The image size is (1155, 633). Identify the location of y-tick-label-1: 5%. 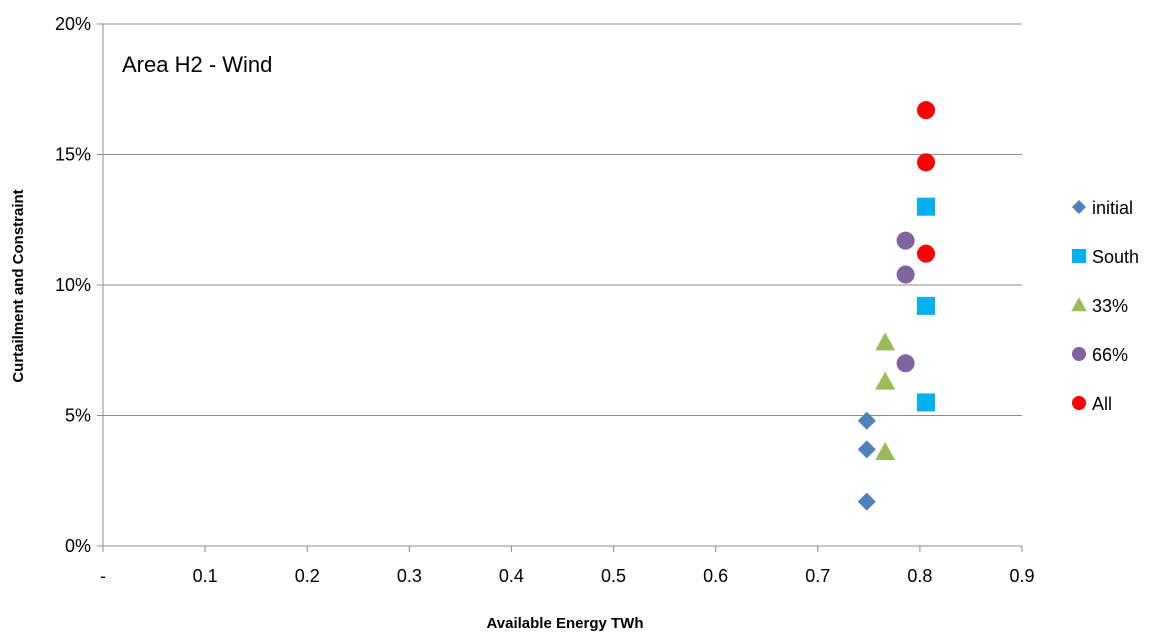
(78, 416).